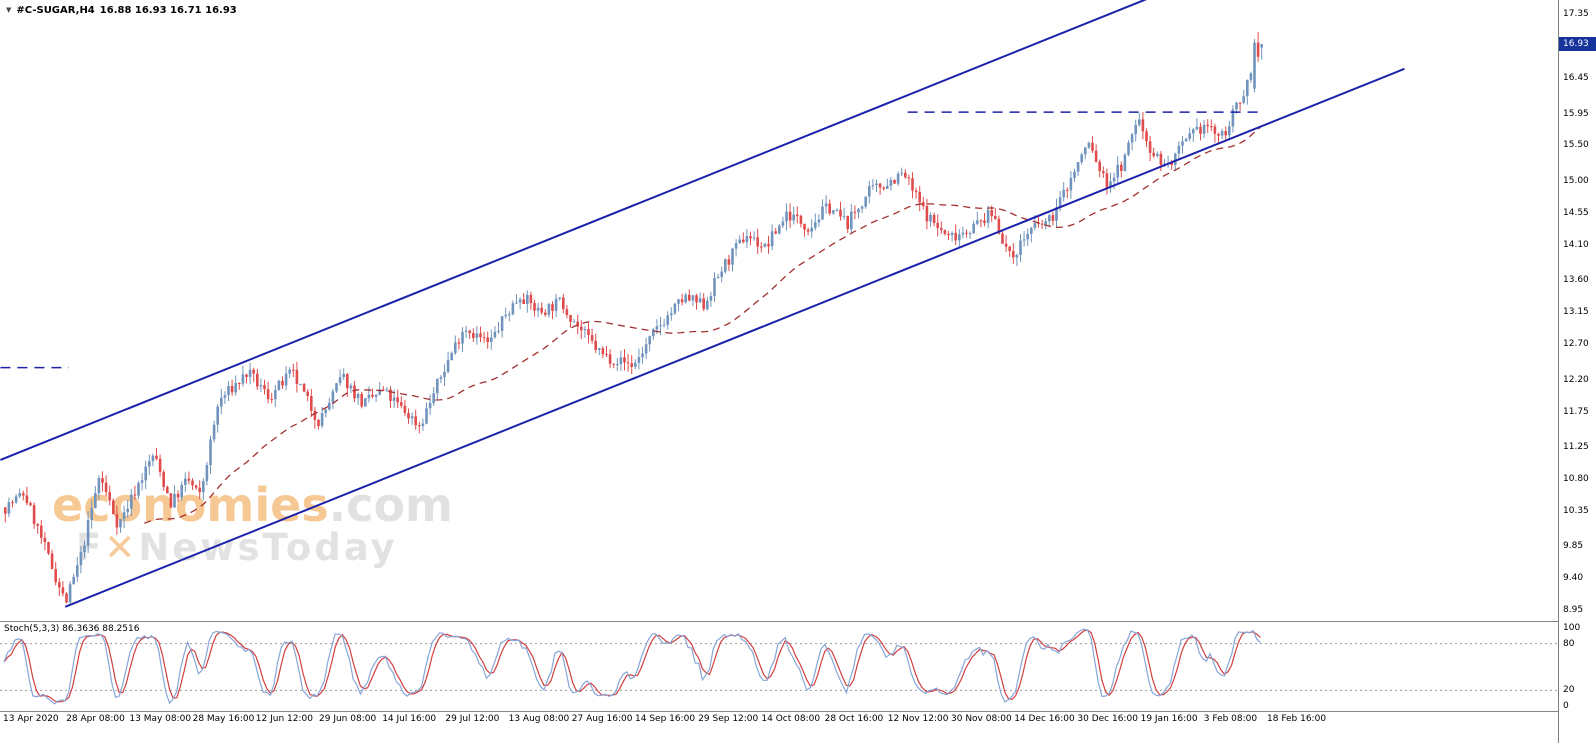 This screenshot has width=1596, height=743. I want to click on price-axis-label: 11.25, so click(1576, 447).